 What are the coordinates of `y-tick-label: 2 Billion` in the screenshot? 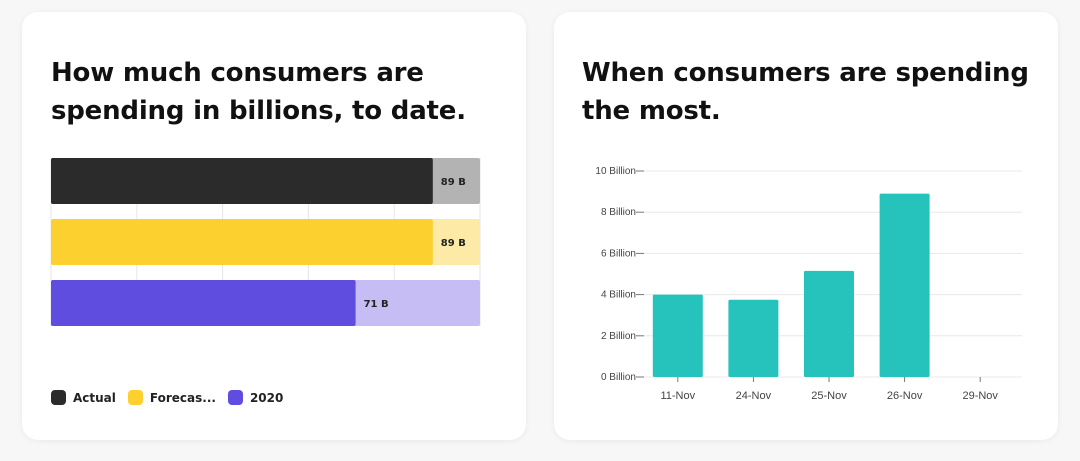 It's located at (618, 336).